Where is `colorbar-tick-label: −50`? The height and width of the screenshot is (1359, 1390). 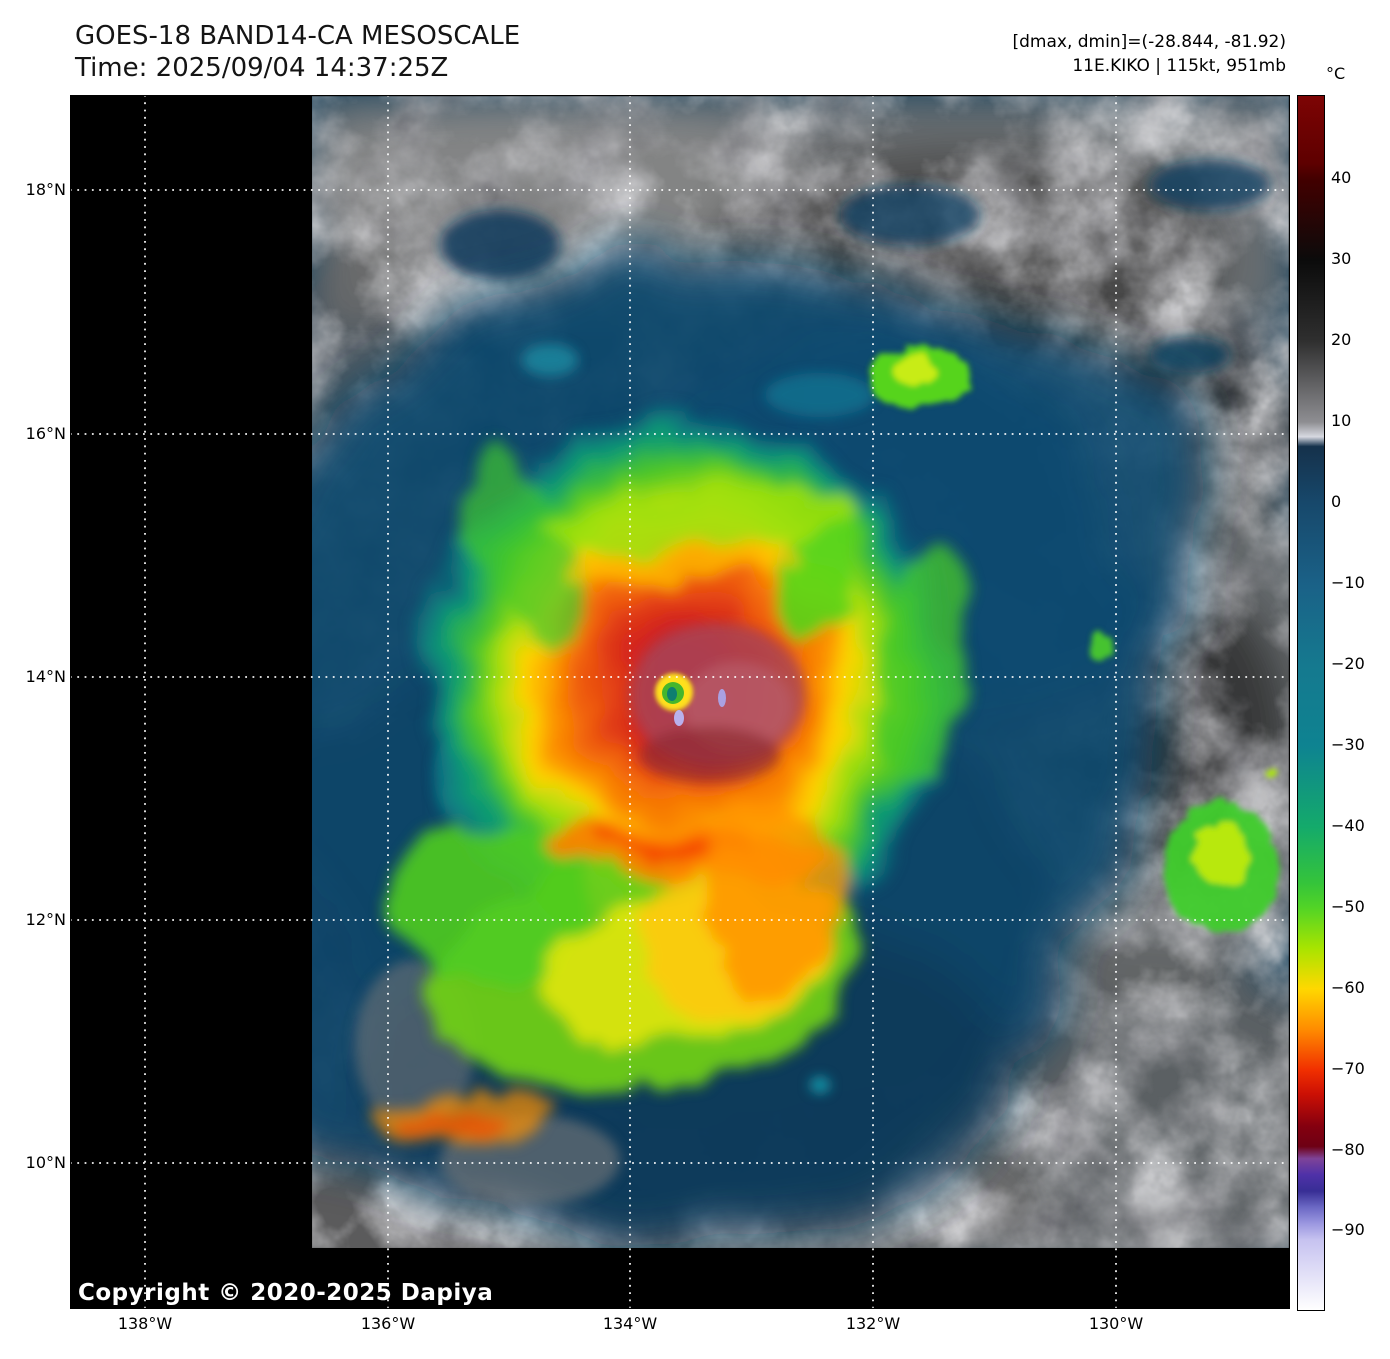
colorbar-tick-label: −50 is located at coordinates (1348, 906).